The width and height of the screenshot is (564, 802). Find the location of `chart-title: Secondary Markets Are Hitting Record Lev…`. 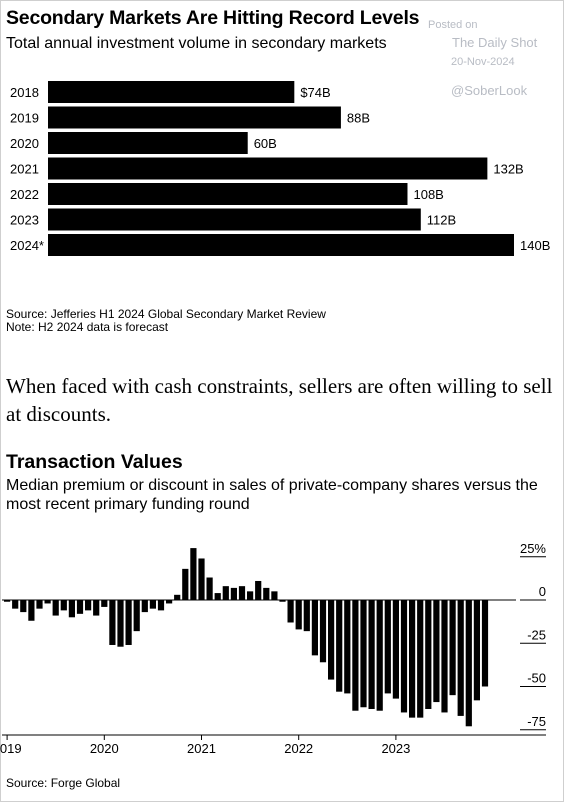

chart-title: Secondary Markets Are Hitting Record Lev… is located at coordinates (213, 18).